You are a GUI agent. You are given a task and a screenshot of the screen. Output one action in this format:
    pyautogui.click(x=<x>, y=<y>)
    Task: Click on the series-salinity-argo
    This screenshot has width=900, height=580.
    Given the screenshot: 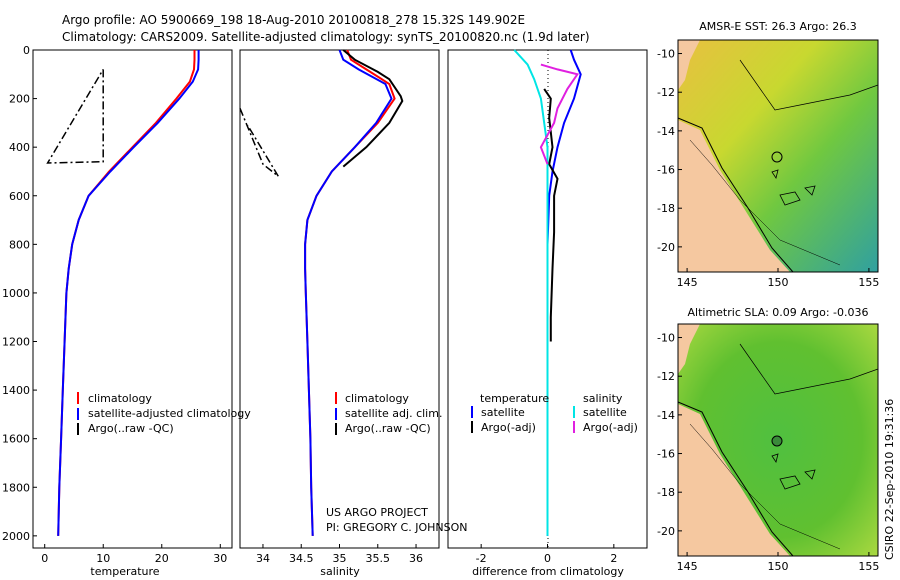 What is the action you would take?
    pyautogui.click(x=559, y=114)
    